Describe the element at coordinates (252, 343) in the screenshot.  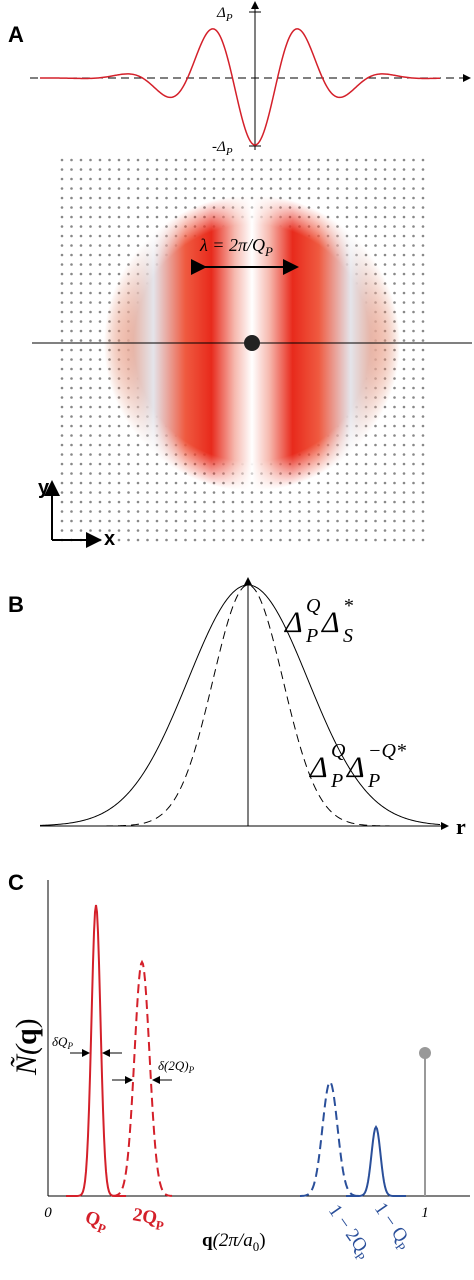
I see `impurity` at that location.